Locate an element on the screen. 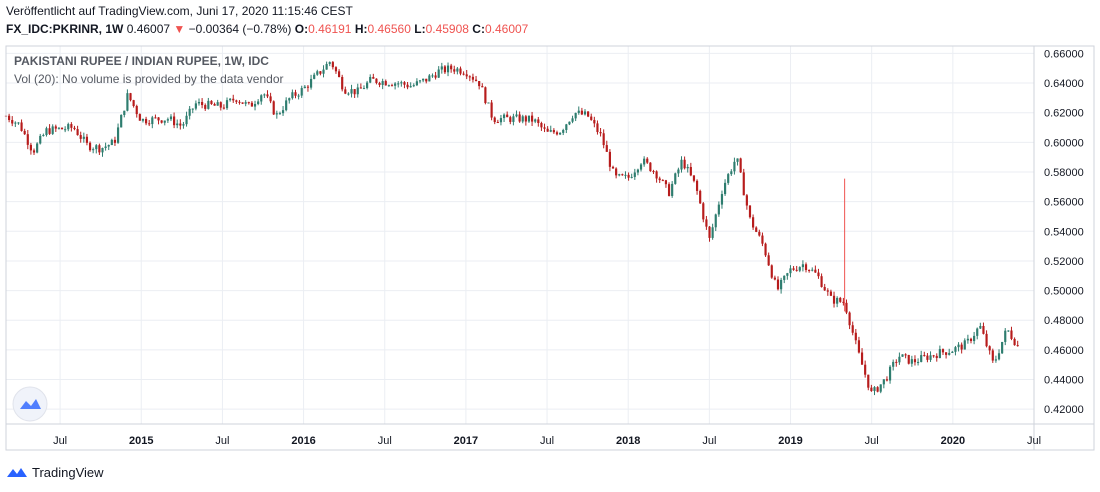  y-tick-label: 0.44000 is located at coordinates (1064, 381).